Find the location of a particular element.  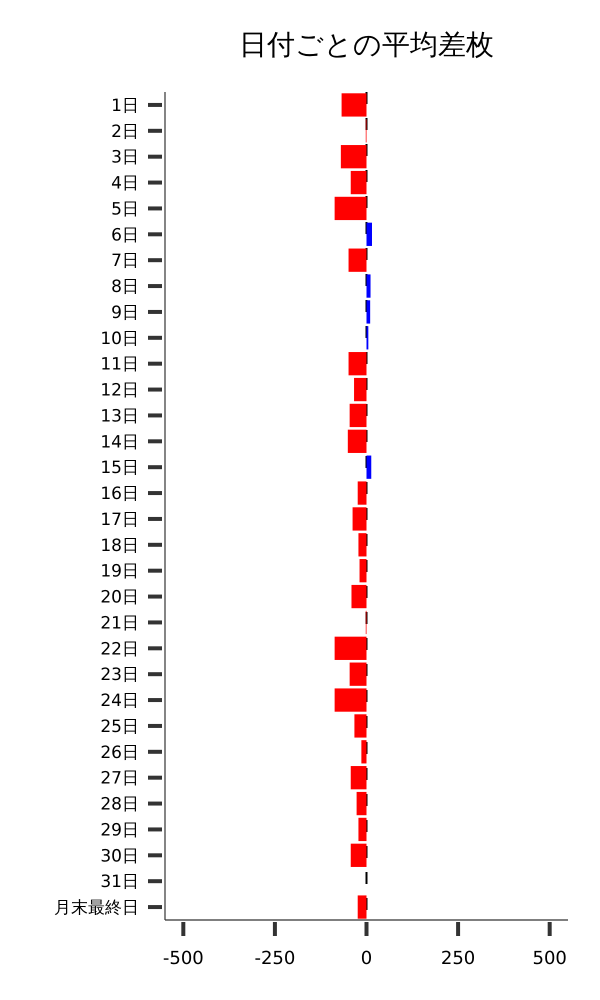

y-tick-label: 13日 is located at coordinates (119, 416).